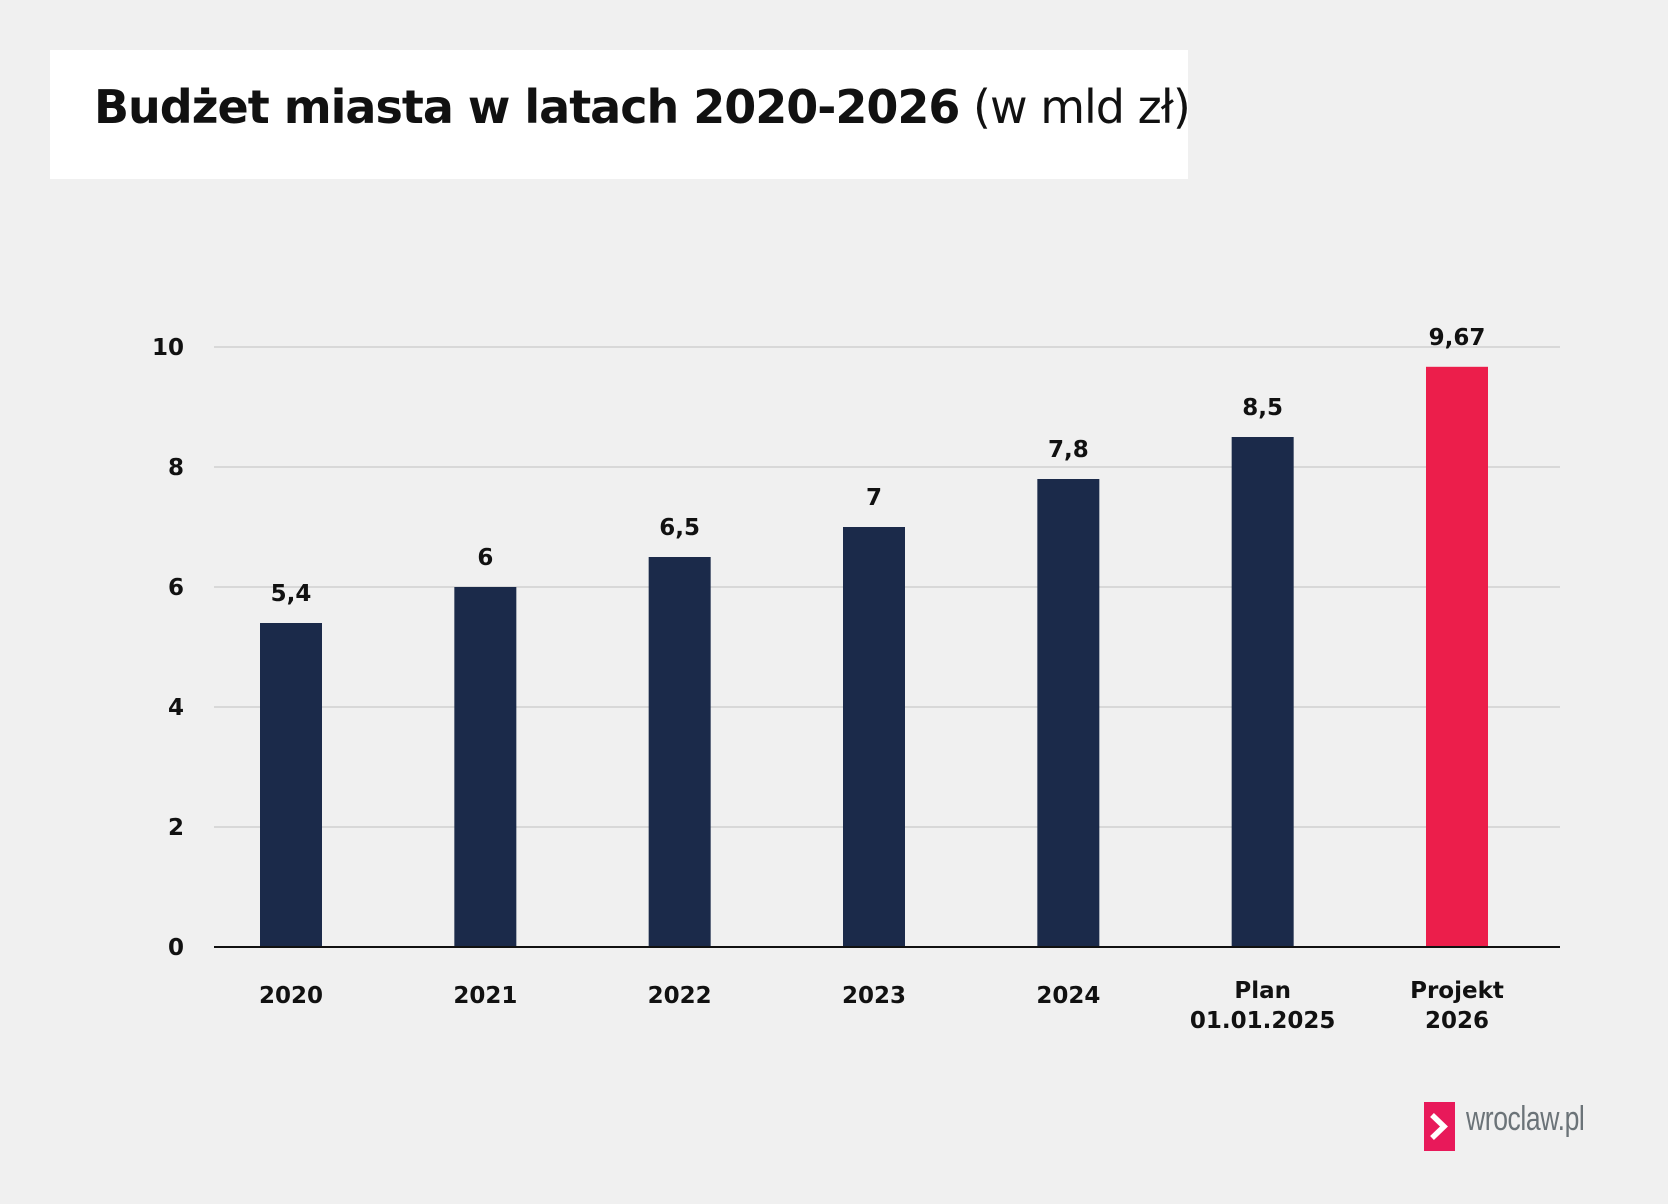  What do you see at coordinates (485, 558) in the screenshot?
I see `data-label: 6` at bounding box center [485, 558].